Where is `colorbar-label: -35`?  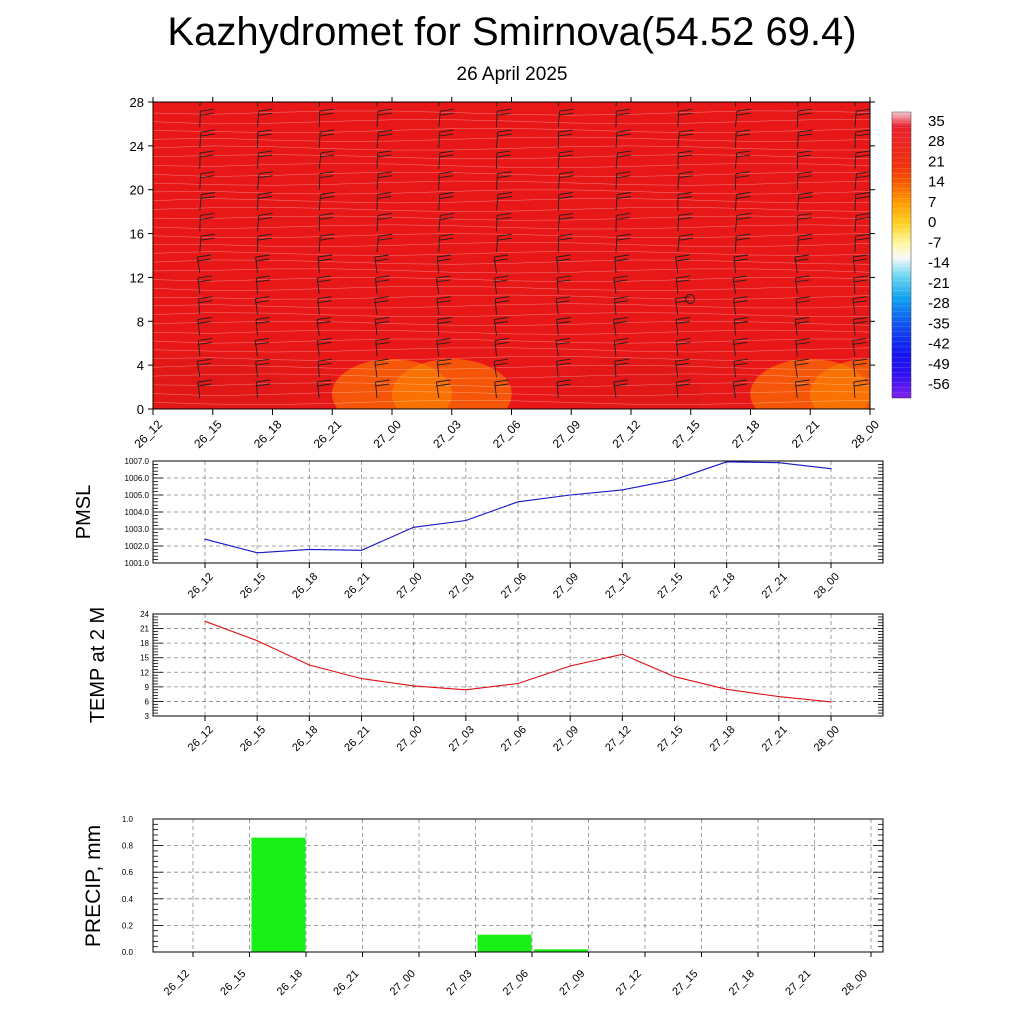
colorbar-label: -35 is located at coordinates (939, 323).